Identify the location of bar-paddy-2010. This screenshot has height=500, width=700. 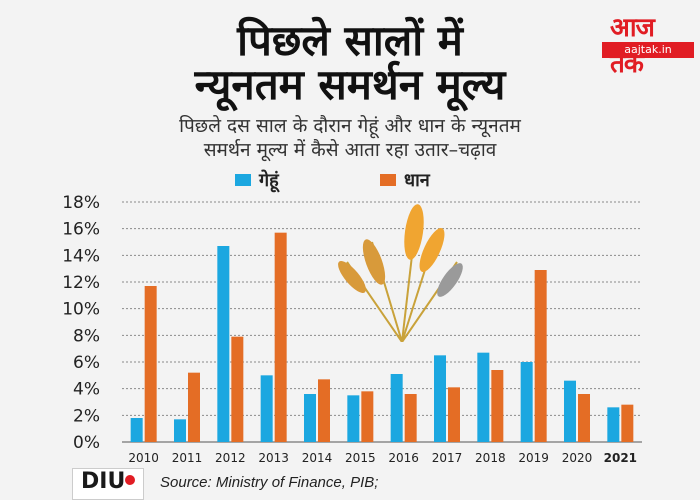
(150, 364).